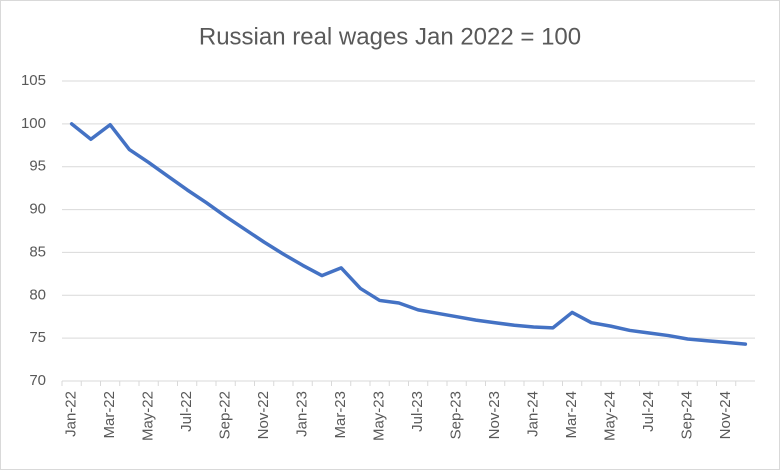 The image size is (780, 470). What do you see at coordinates (37, 251) in the screenshot?
I see `y-tick-label: 85` at bounding box center [37, 251].